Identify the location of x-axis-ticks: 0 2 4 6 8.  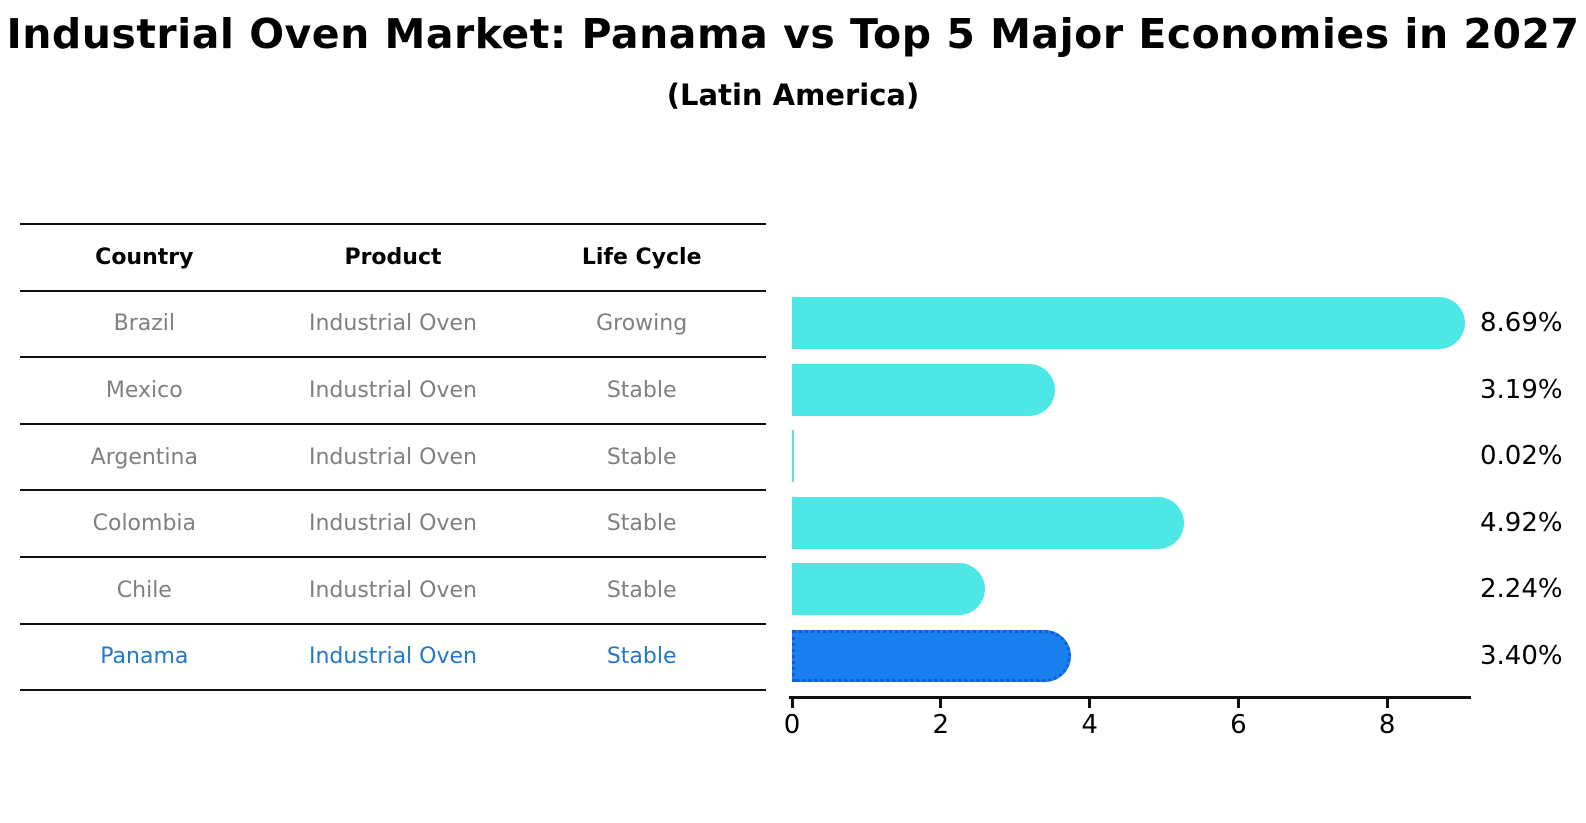
(1118, 724).